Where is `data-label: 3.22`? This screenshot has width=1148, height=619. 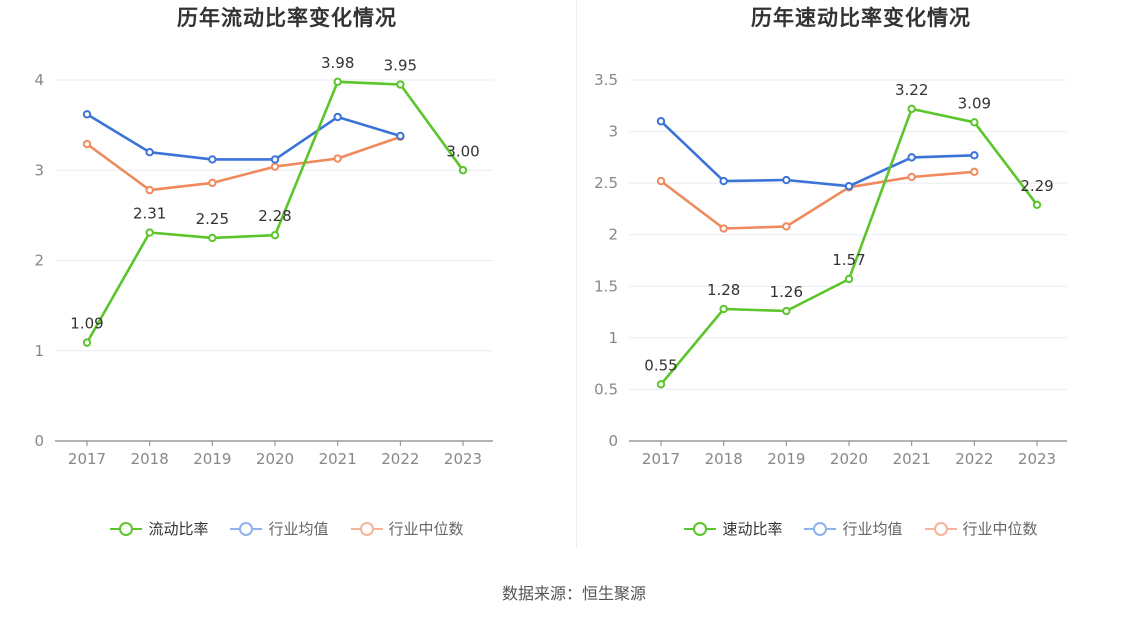 data-label: 3.22 is located at coordinates (911, 90).